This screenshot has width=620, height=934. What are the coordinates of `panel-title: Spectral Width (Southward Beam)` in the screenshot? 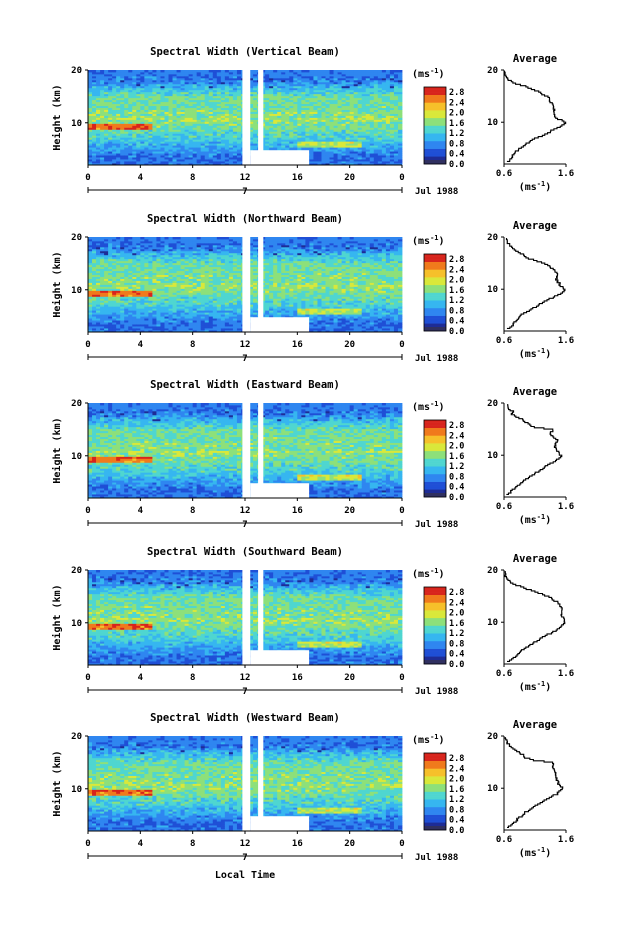 It's located at (245, 552).